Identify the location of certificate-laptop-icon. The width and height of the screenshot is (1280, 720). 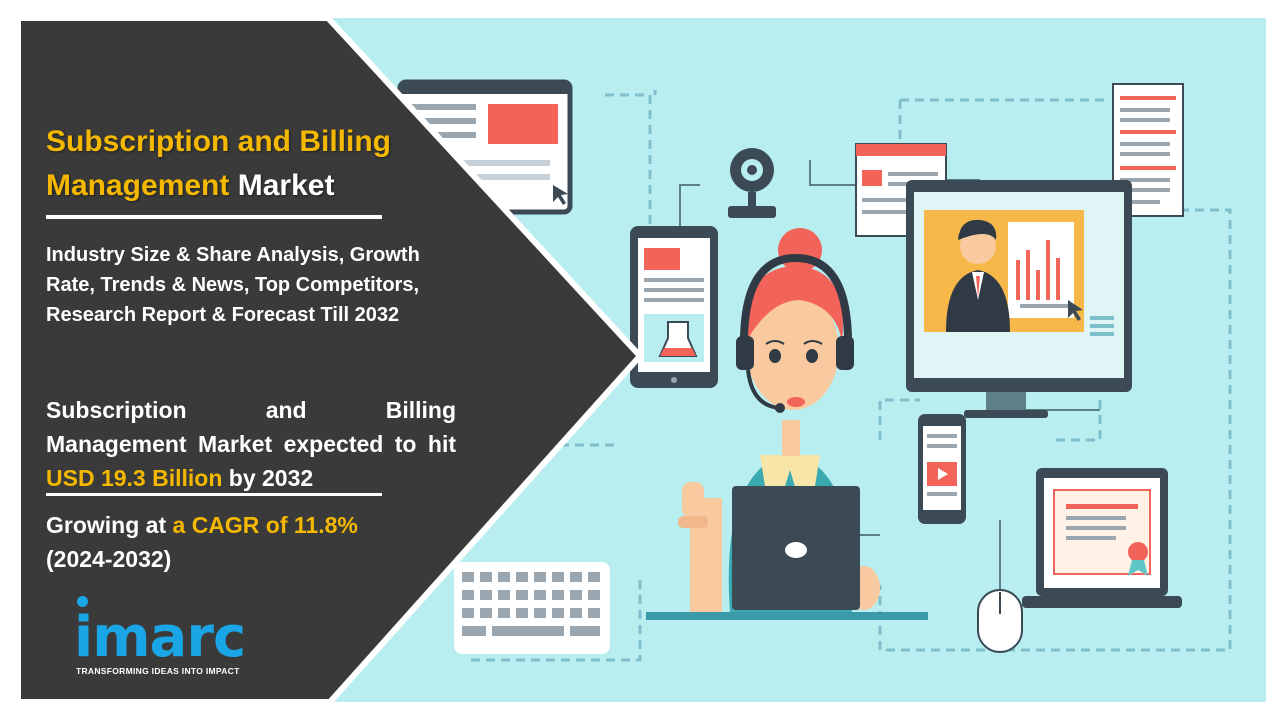
(1102, 538).